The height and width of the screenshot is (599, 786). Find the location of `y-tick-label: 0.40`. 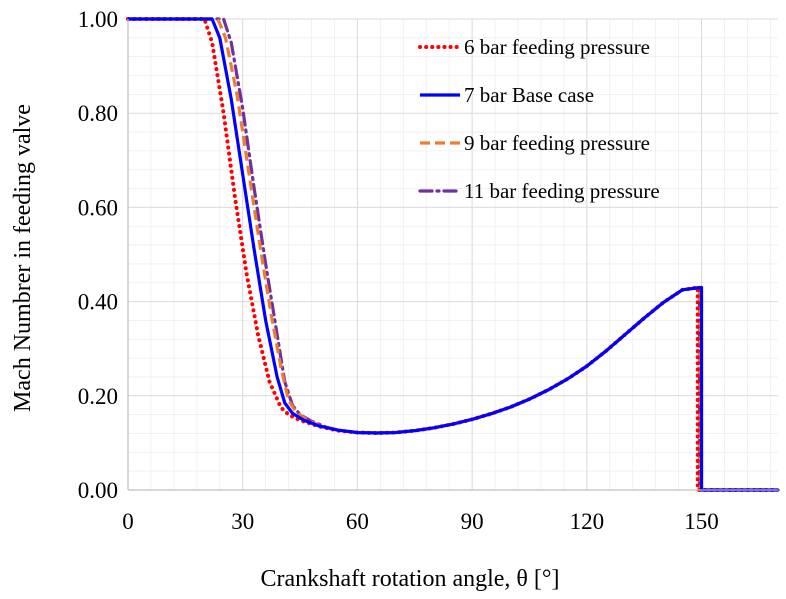

y-tick-label: 0.40 is located at coordinates (98, 302).